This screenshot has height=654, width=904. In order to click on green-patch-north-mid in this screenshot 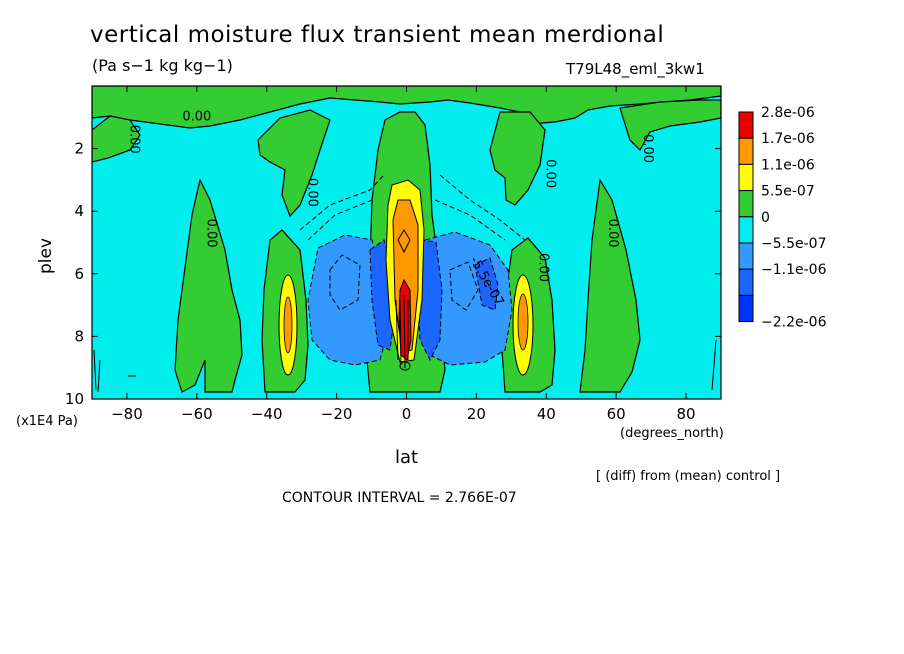, I will do `click(517, 158)`.